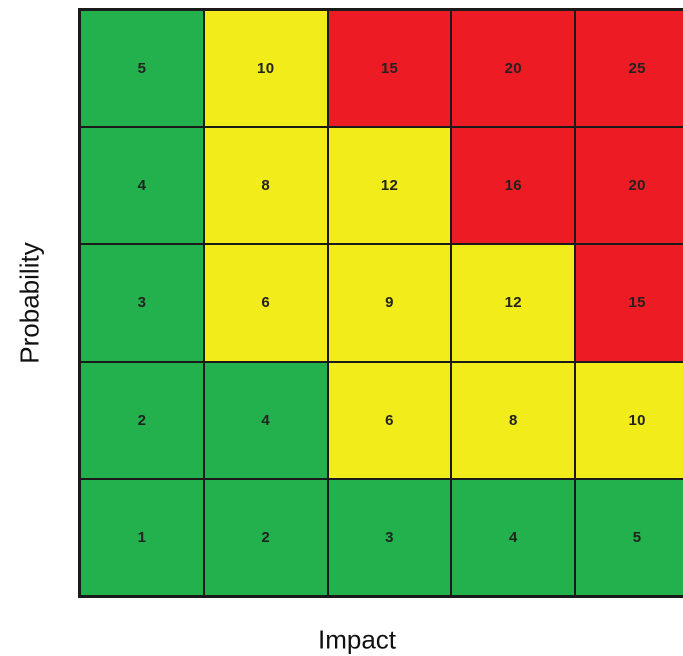 The height and width of the screenshot is (656, 683). I want to click on risk-cell: 25, so click(629, 69).